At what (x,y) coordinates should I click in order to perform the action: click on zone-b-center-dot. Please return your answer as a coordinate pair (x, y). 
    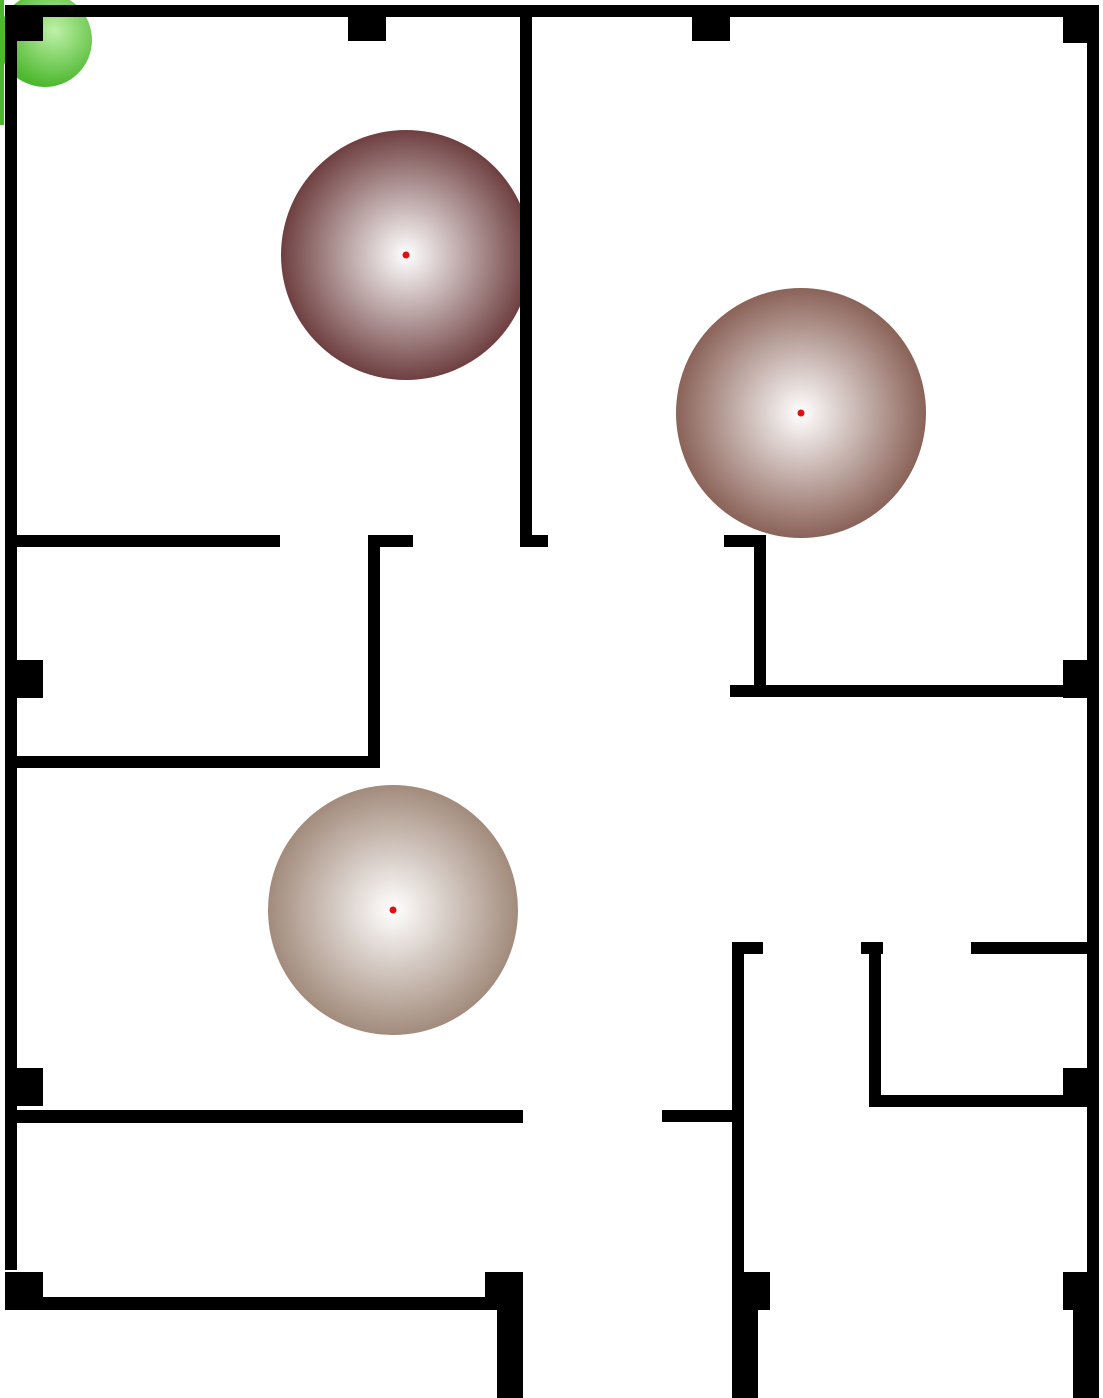
    Looking at the image, I should click on (801, 413).